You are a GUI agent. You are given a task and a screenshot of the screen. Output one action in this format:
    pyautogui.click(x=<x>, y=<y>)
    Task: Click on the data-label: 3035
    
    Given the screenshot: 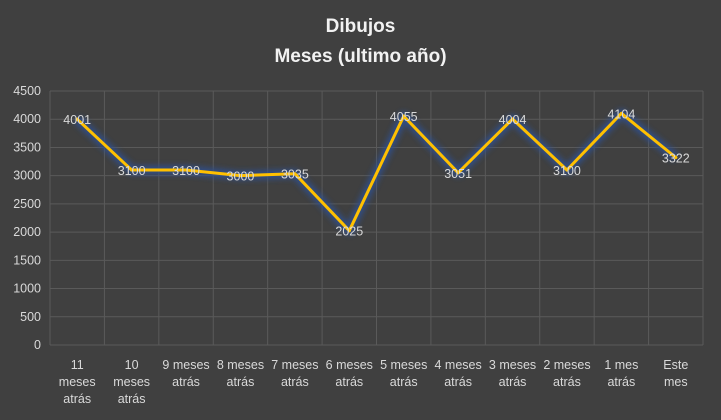 What is the action you would take?
    pyautogui.click(x=295, y=175)
    